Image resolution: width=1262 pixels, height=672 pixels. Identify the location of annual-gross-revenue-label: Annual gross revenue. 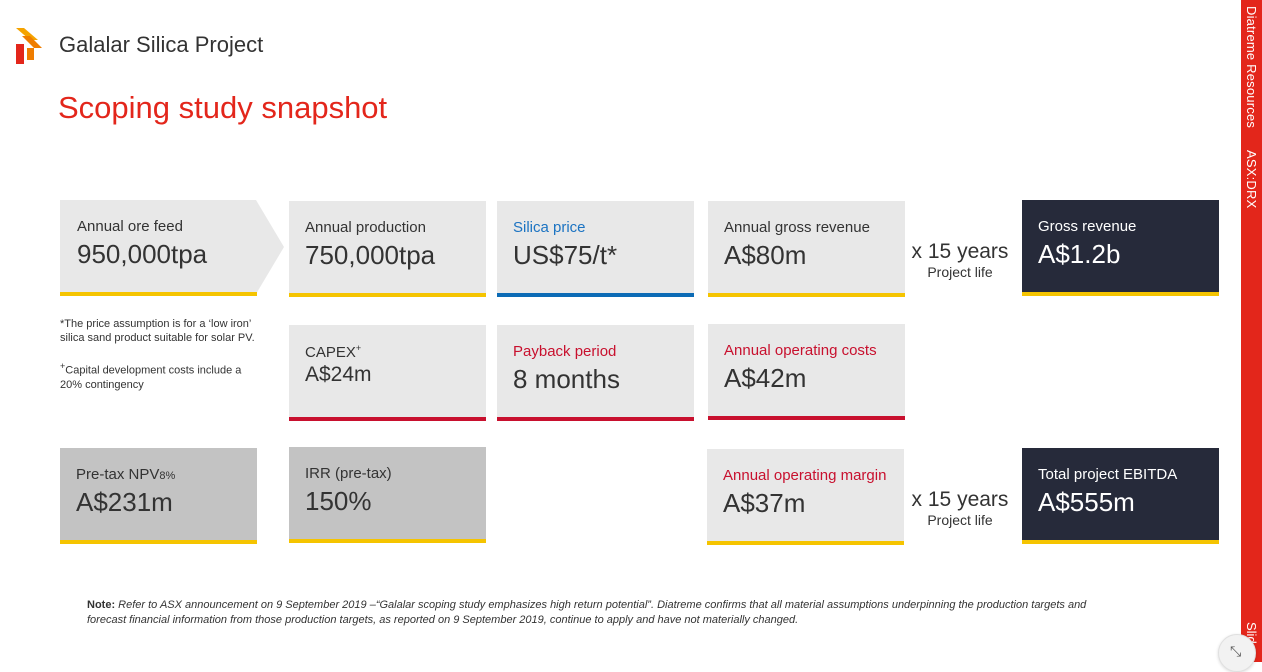
(797, 227).